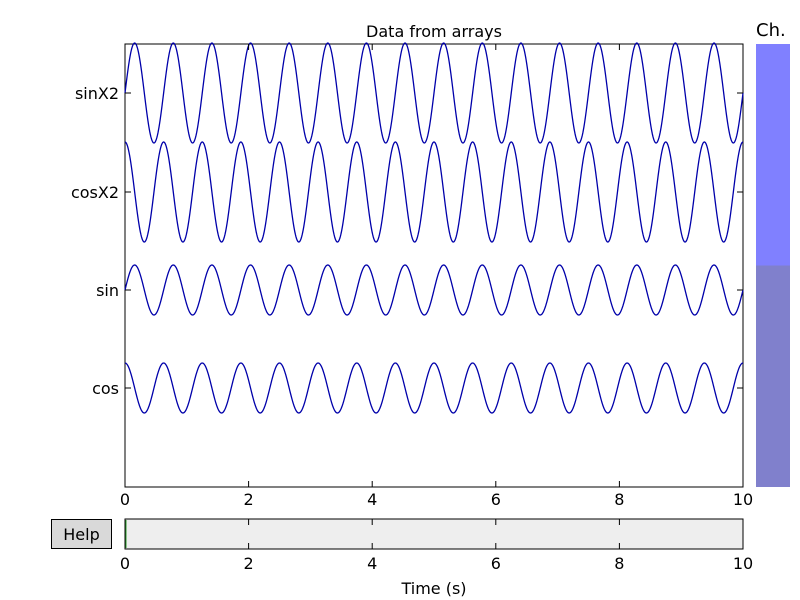 Image resolution: width=800 pixels, height=600 pixels. Describe the element at coordinates (434, 93) in the screenshot. I see `trace-sinX2` at that location.